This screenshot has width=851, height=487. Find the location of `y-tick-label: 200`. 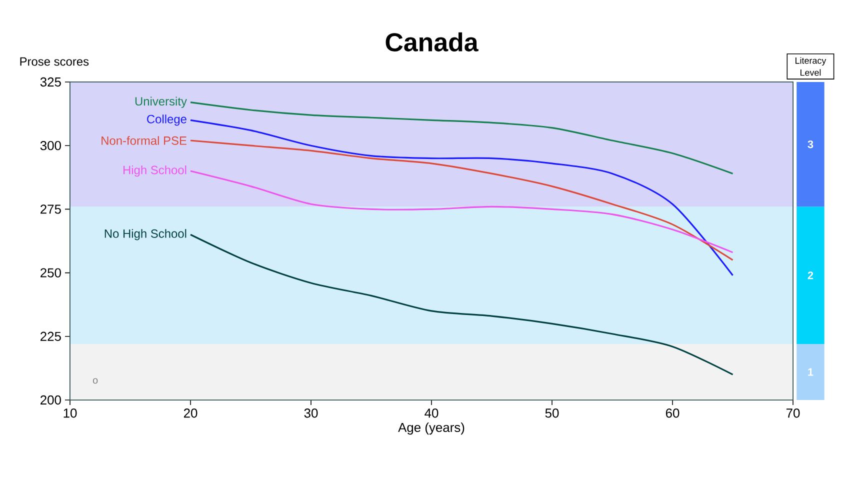

y-tick-label: 200 is located at coordinates (50, 400).